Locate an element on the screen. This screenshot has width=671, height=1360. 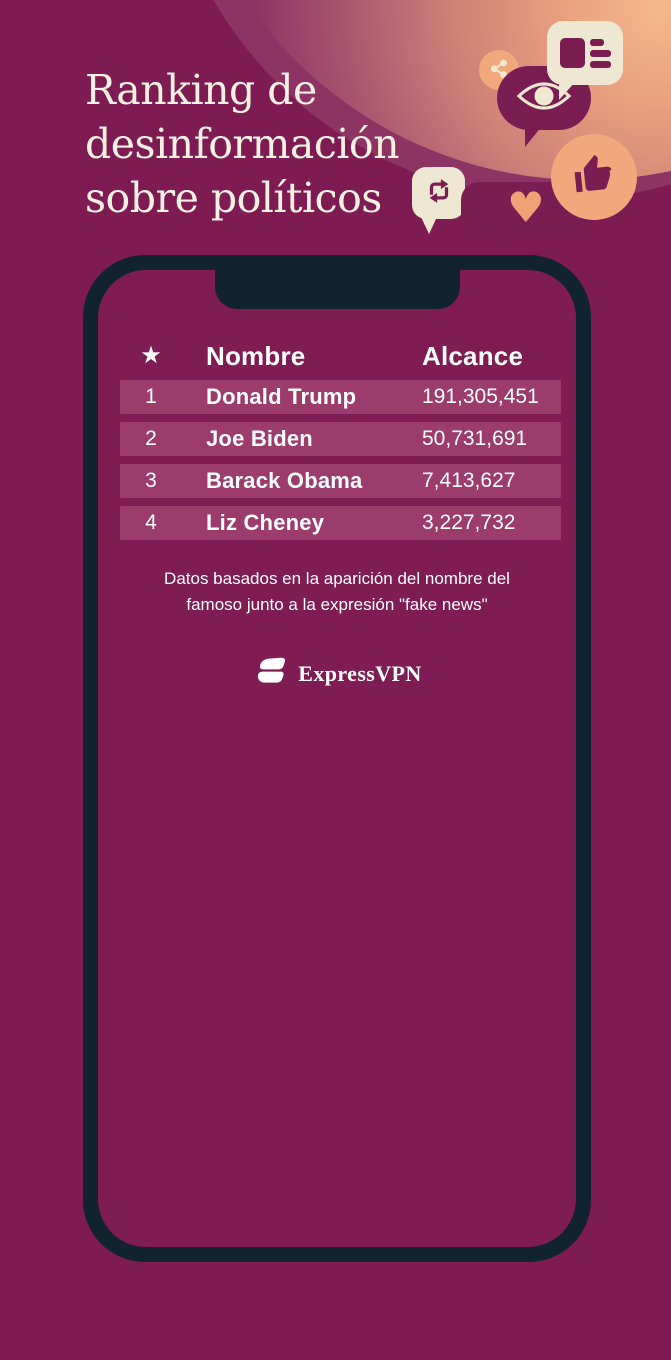
politician-name: Liz Cheney is located at coordinates (265, 522).